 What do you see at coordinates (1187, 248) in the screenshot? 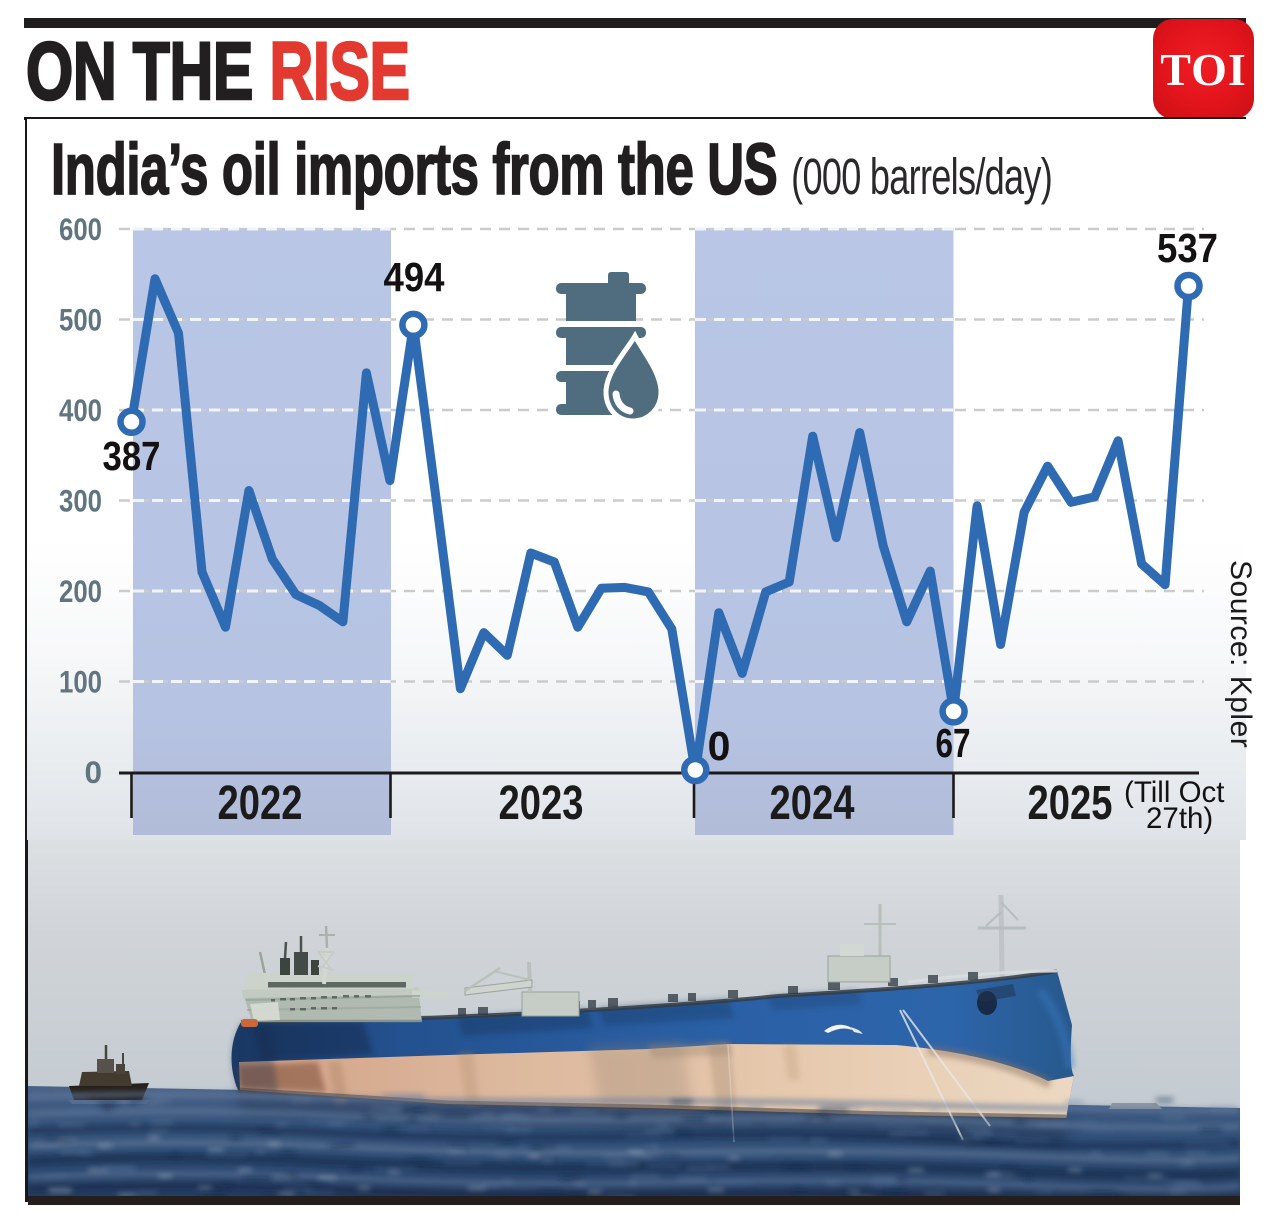
I see `svg-text: 537` at bounding box center [1187, 248].